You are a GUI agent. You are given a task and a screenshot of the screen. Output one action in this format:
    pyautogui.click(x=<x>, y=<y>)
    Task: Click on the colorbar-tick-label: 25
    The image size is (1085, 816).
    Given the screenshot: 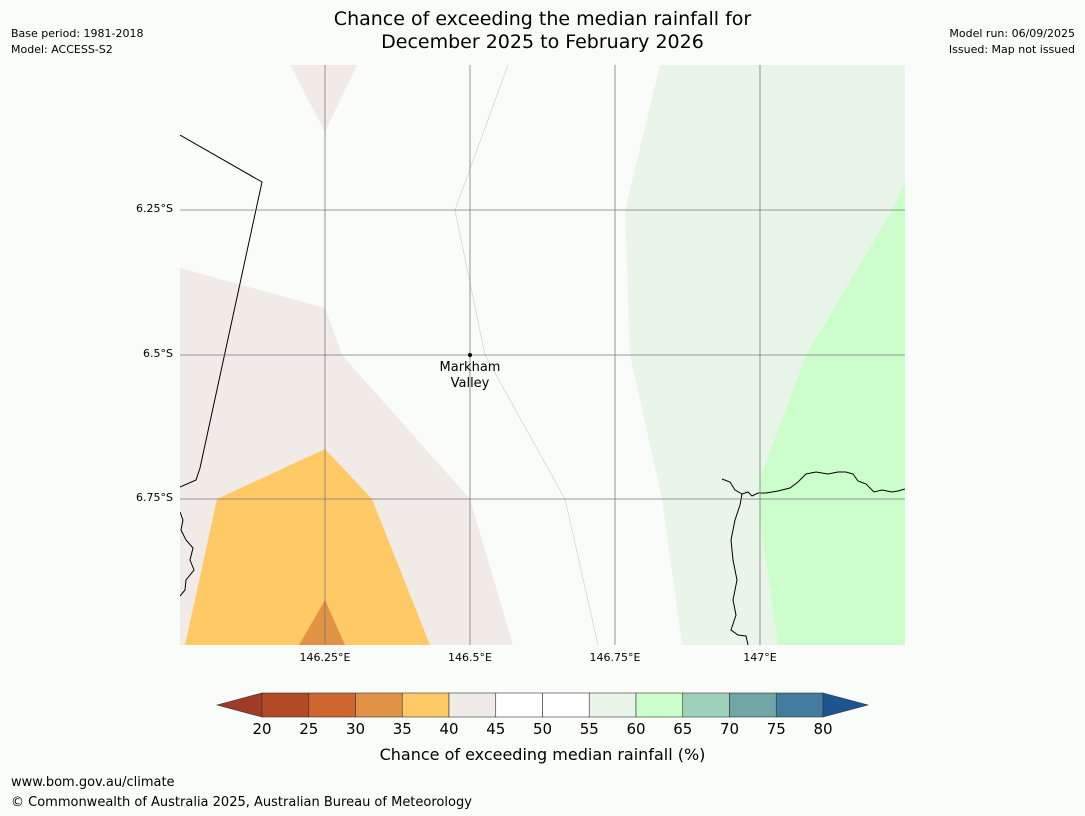 What is the action you would take?
    pyautogui.click(x=309, y=729)
    